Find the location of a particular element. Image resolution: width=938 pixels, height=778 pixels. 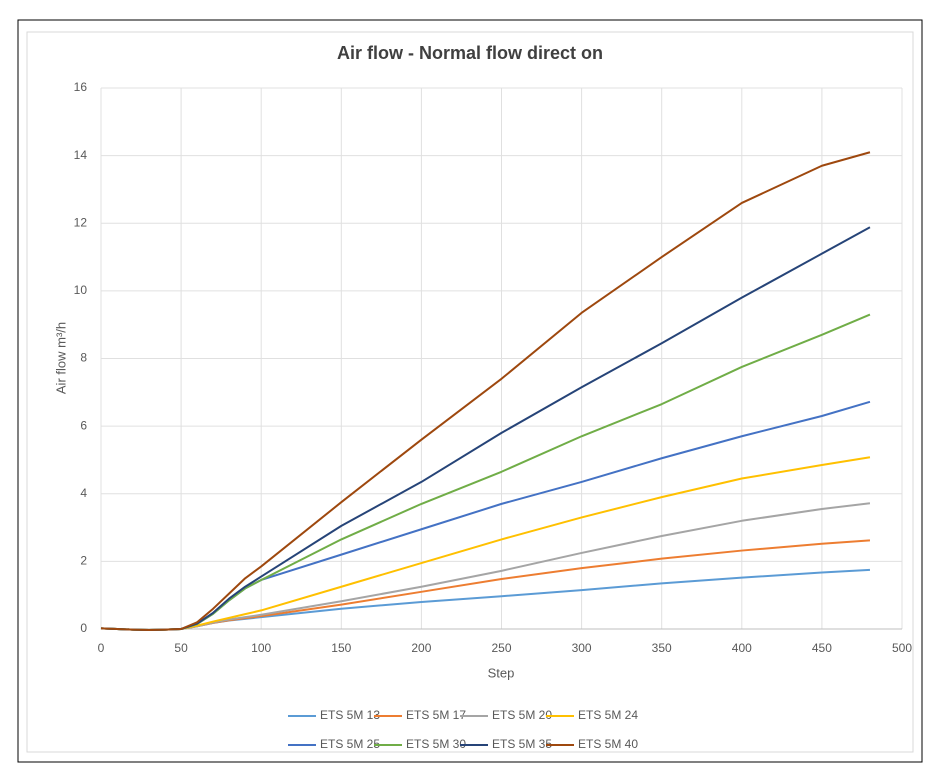

x-tick-label: 150 is located at coordinates (341, 648).